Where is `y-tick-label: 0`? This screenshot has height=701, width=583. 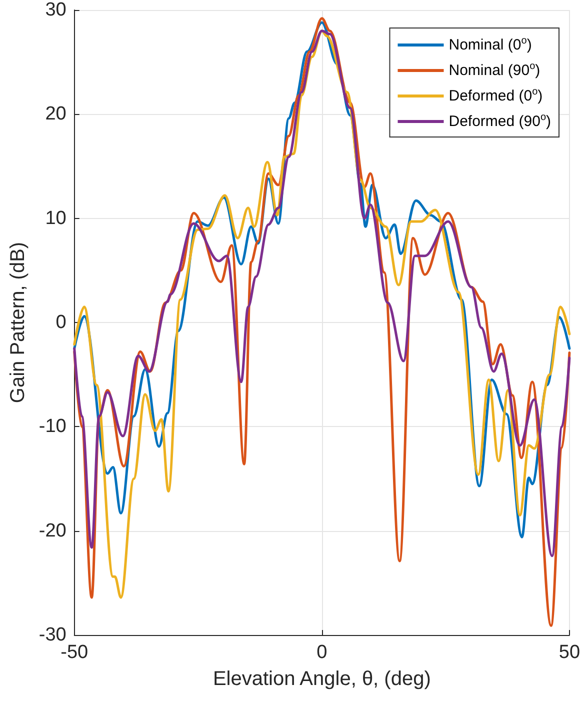 y-tick-label: 0 is located at coordinates (61, 322).